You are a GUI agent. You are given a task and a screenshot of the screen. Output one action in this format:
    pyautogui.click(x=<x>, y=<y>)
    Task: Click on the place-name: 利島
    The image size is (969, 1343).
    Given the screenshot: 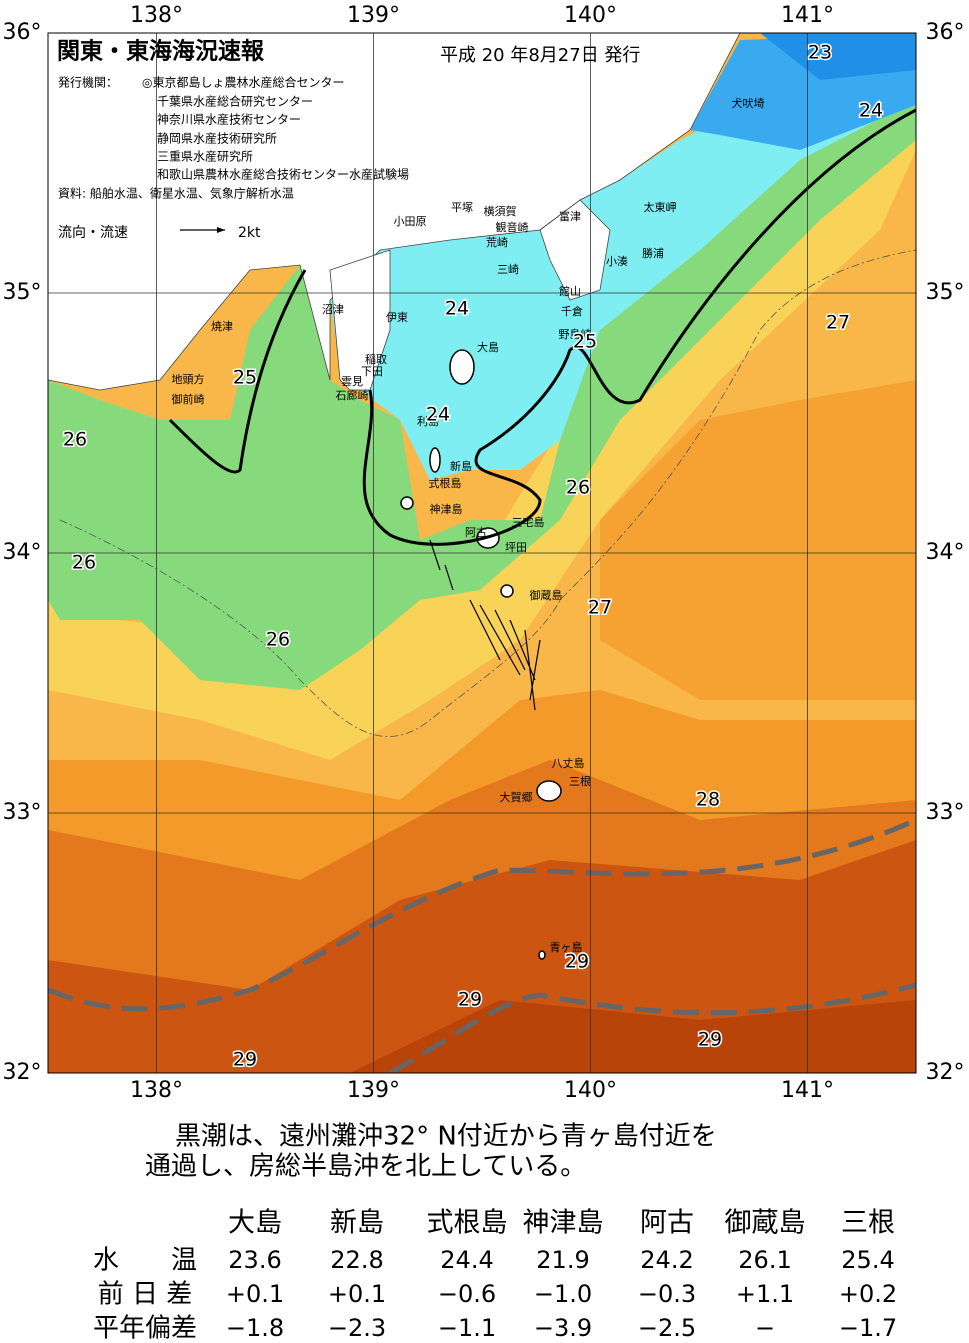 What is the action you would take?
    pyautogui.click(x=428, y=421)
    